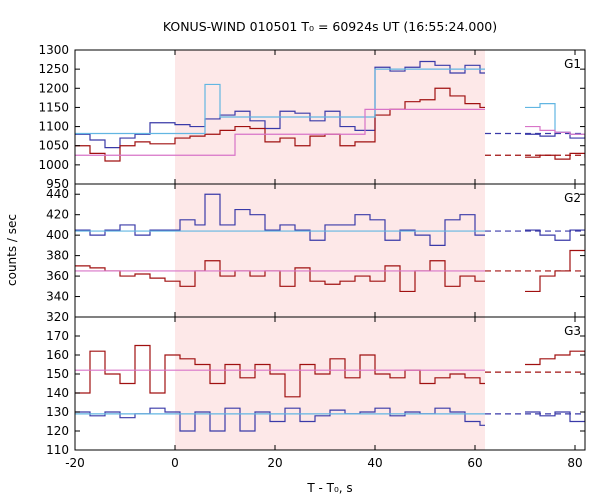  Describe the element at coordinates (175, 463) in the screenshot. I see `x-tick-label: 0` at that location.